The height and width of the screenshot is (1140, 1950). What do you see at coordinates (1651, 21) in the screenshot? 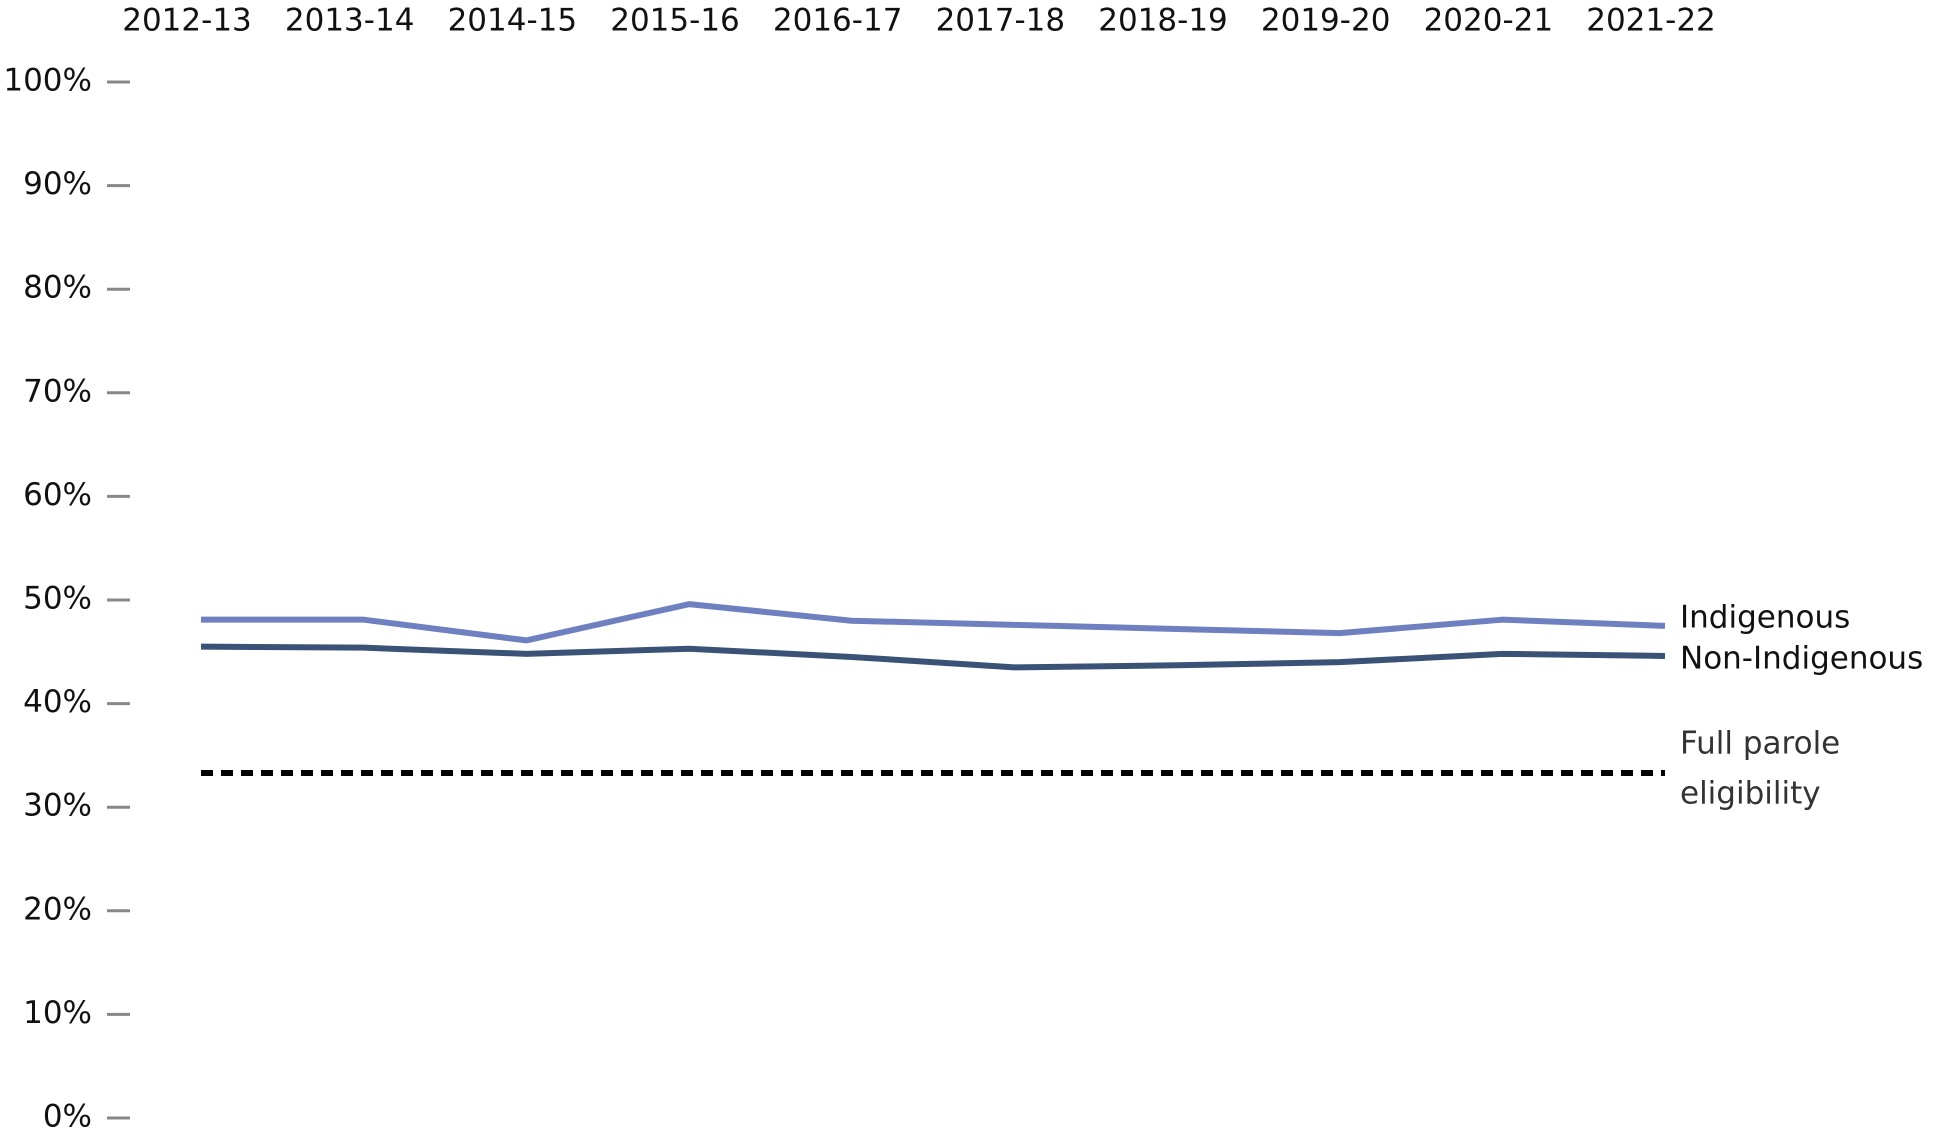
I see `x-tick-label: 2021-22` at bounding box center [1651, 21].